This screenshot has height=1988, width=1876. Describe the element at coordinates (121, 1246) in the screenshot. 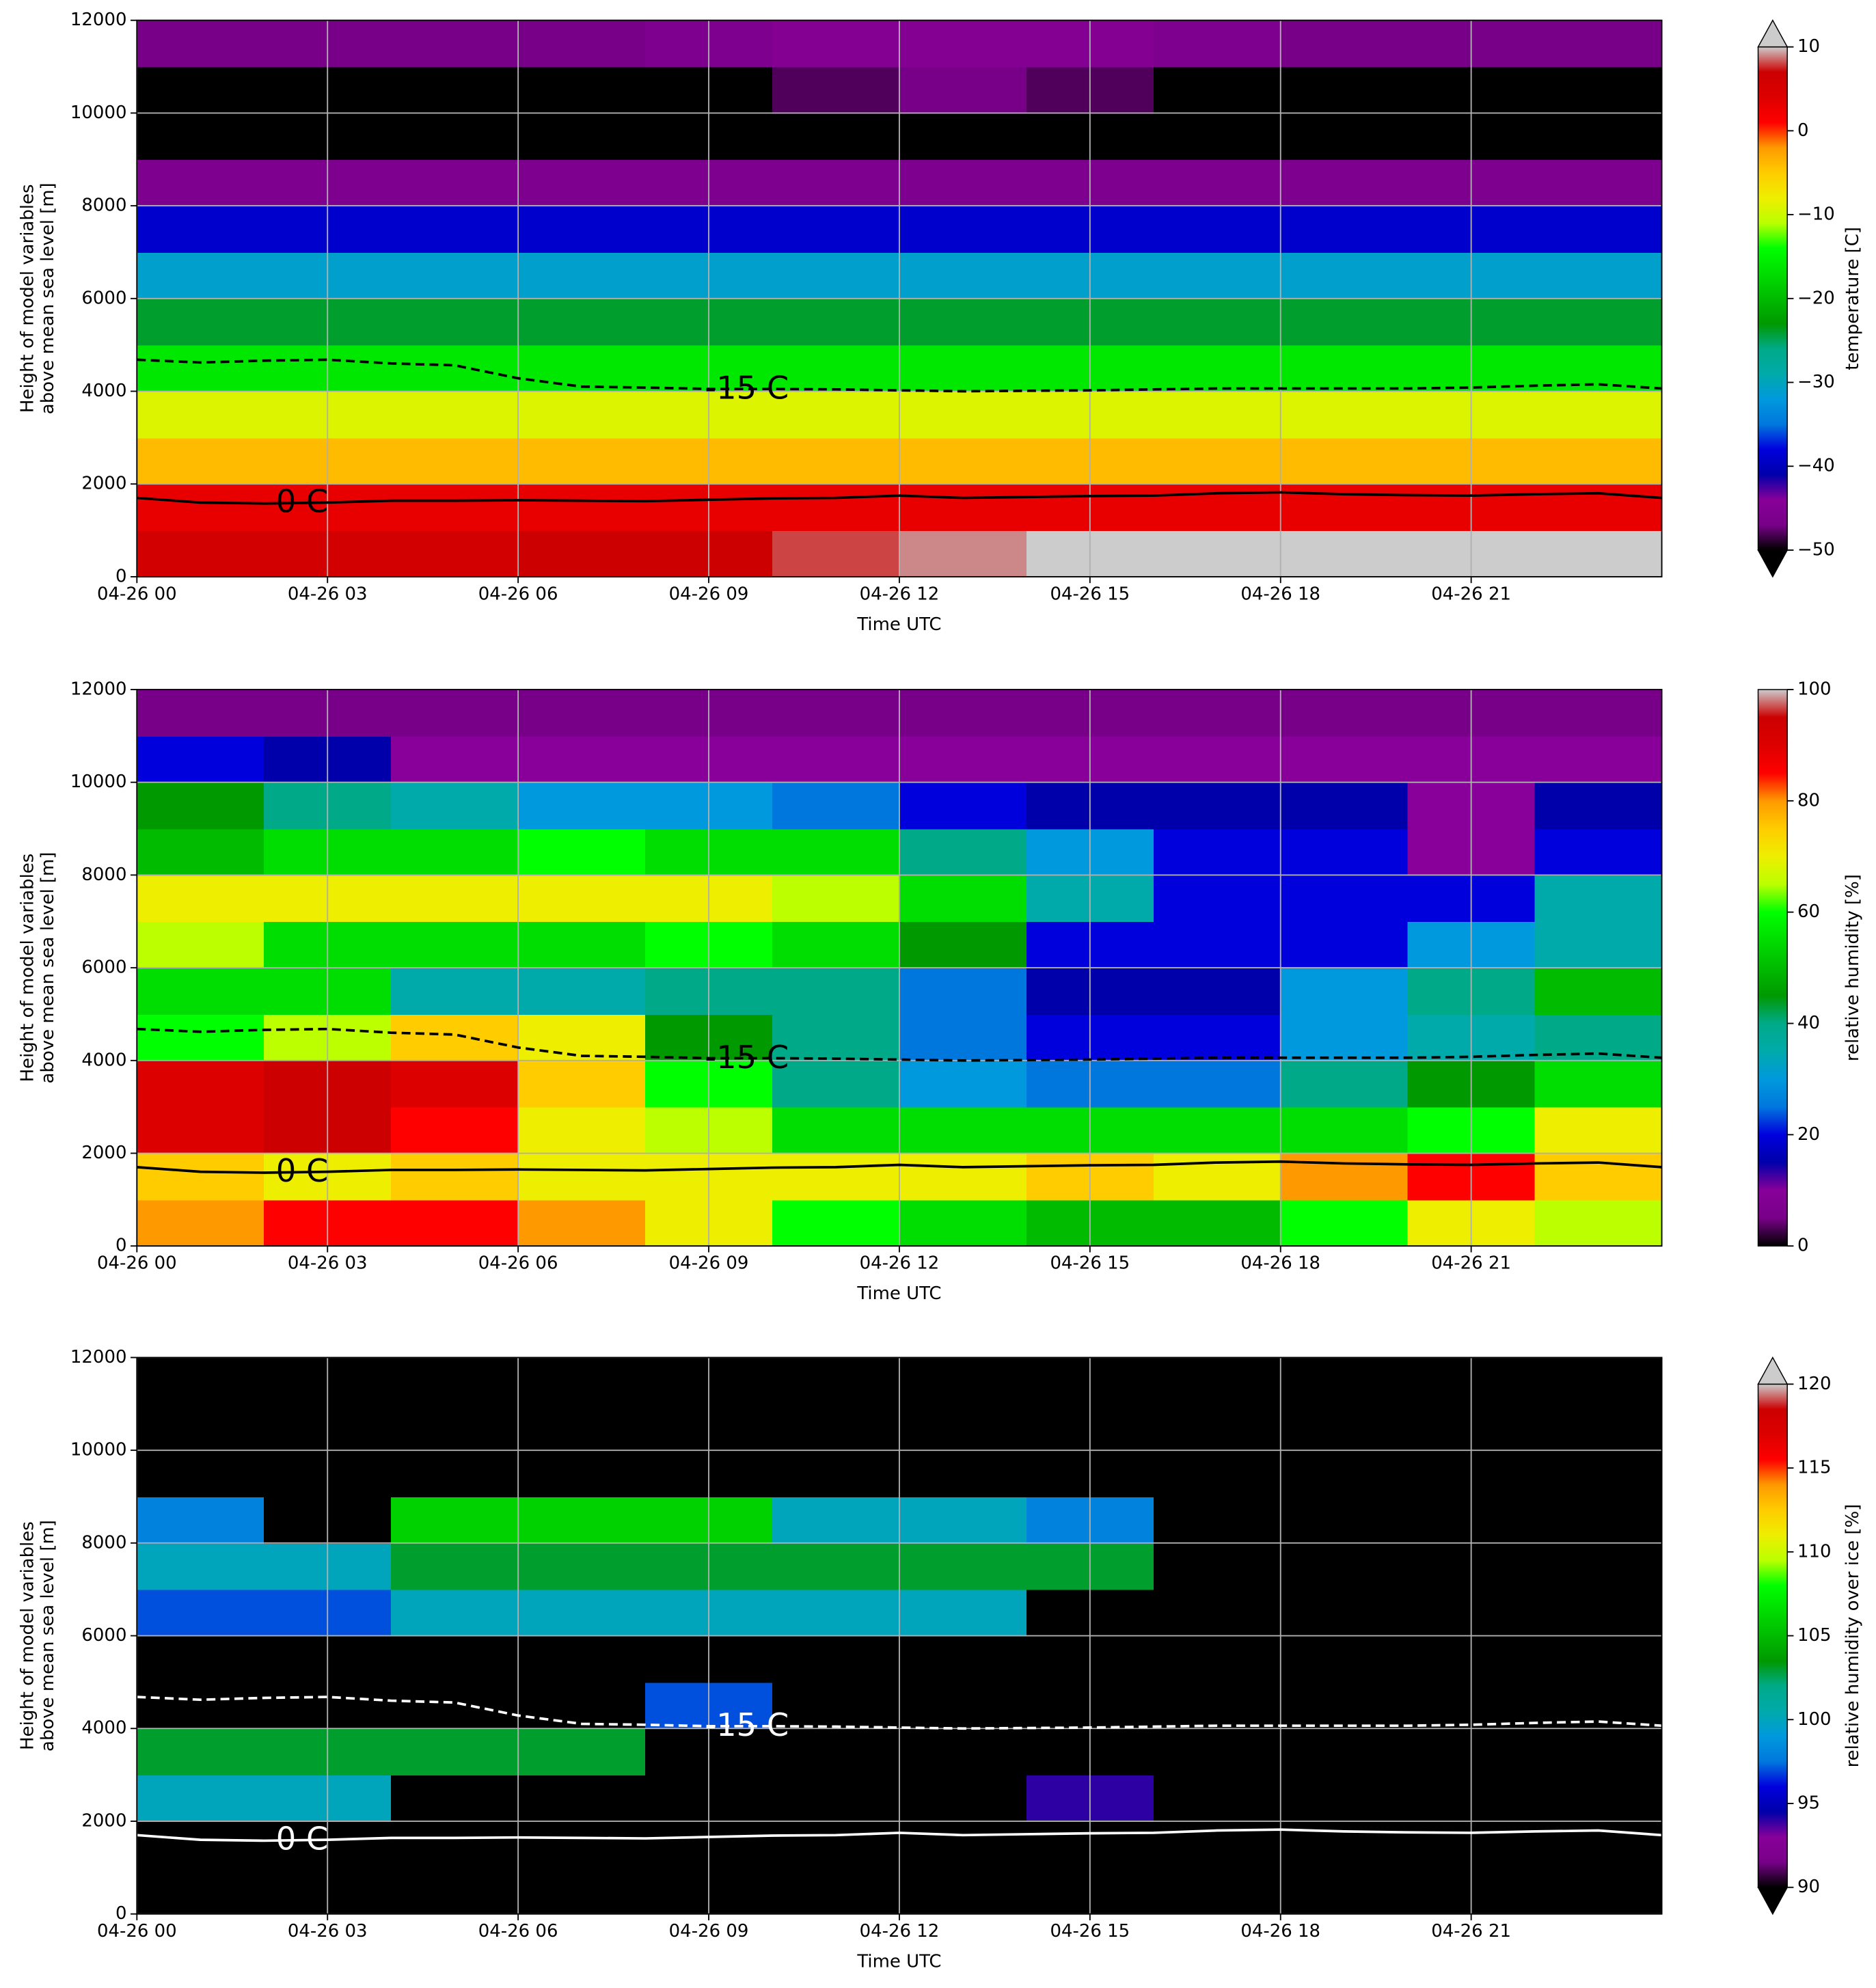

I see `y-tick-label: 0` at that location.